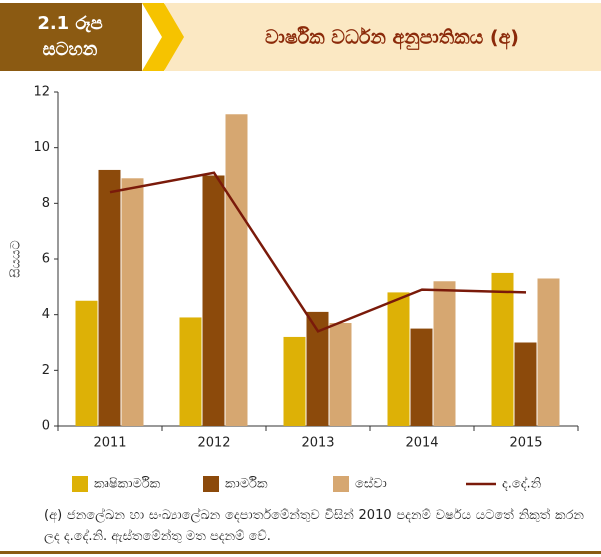 This screenshot has height=557, width=601. Describe the element at coordinates (127, 484) in the screenshot. I see `legend-label: කෘෂිකාර්මික` at that location.